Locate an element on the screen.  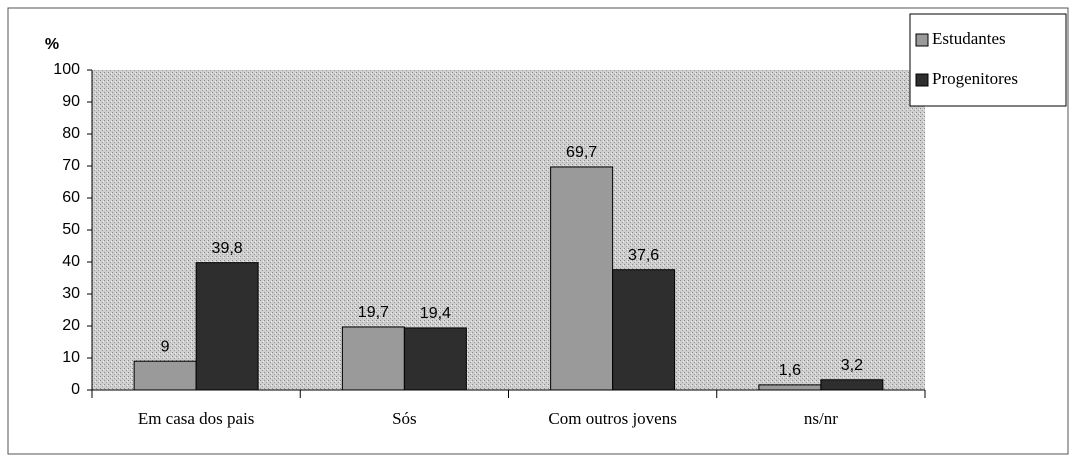
value-label: 9 is located at coordinates (165, 346).